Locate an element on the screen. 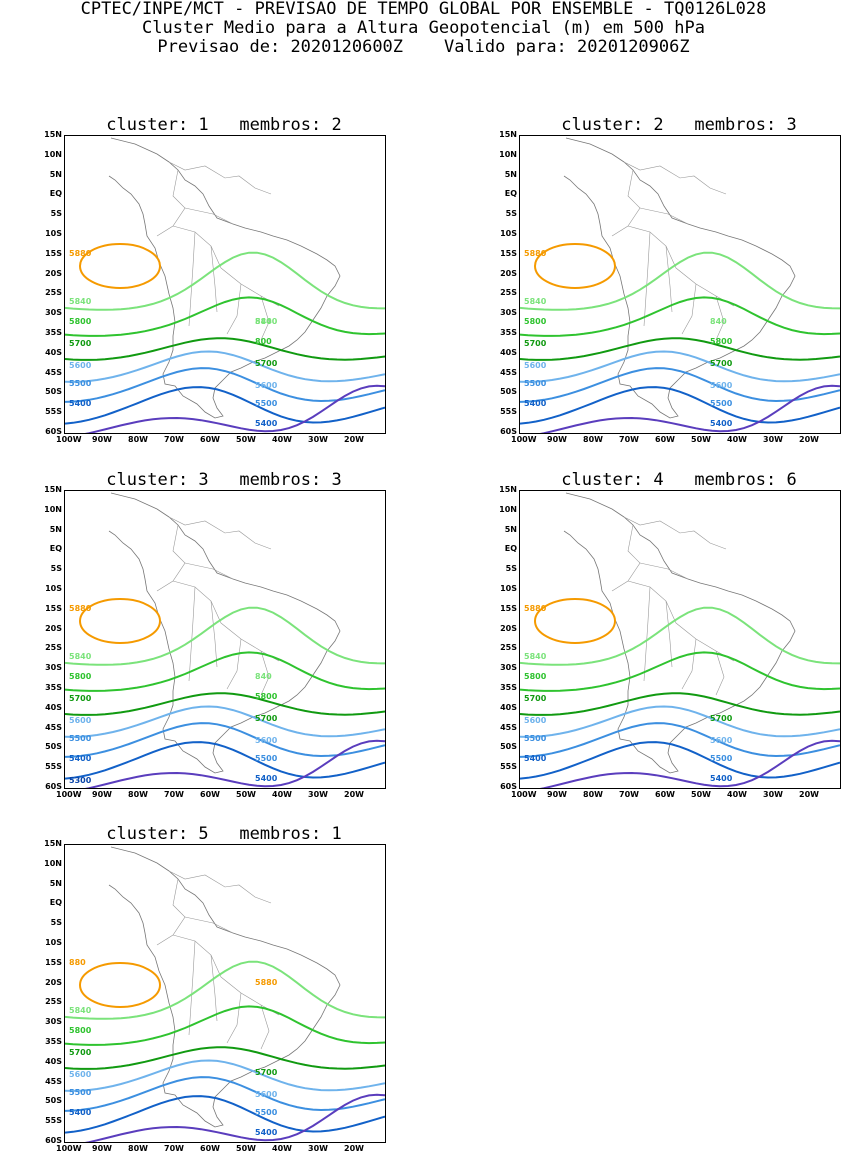 This screenshot has height=1157, width=847. lat-tick-label: 45S is located at coordinates (53, 372).